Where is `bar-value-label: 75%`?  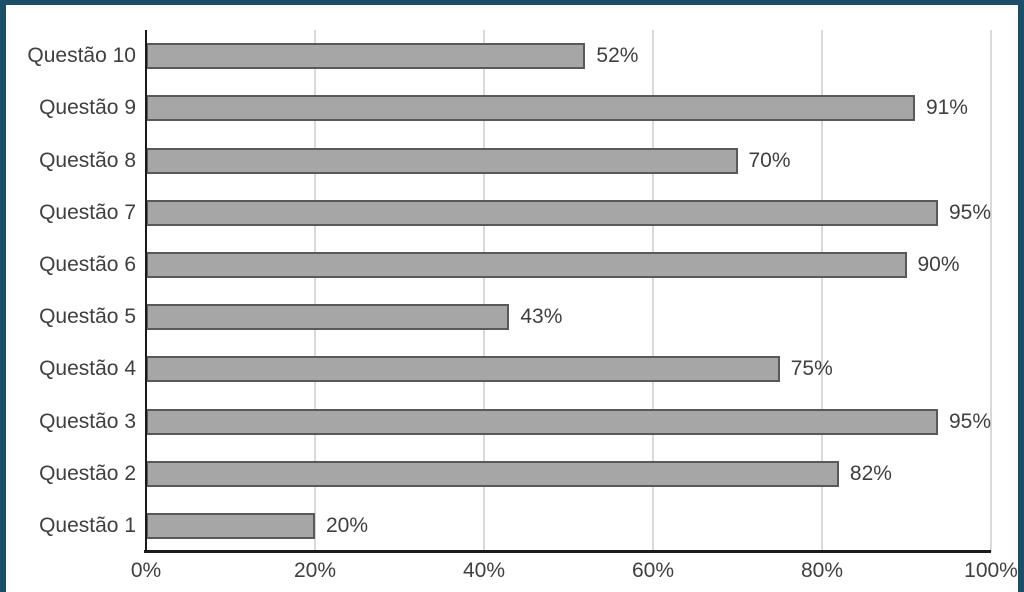 bar-value-label: 75% is located at coordinates (811, 369).